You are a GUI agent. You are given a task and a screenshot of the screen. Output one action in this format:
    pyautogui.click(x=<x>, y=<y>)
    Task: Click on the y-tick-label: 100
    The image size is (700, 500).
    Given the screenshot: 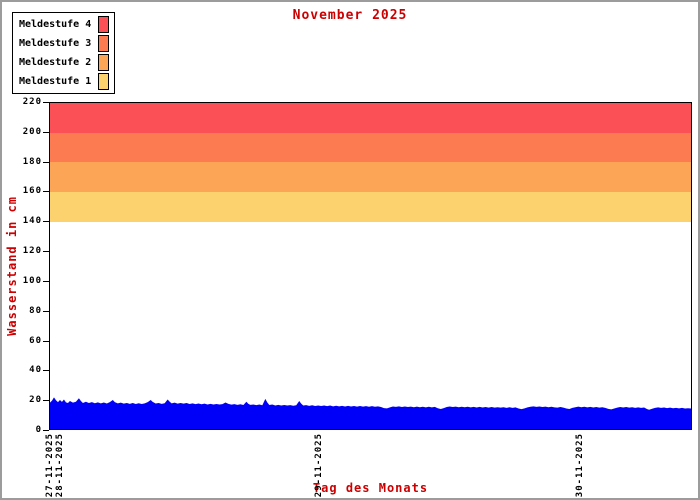 What is the action you would take?
    pyautogui.click(x=32, y=280)
    